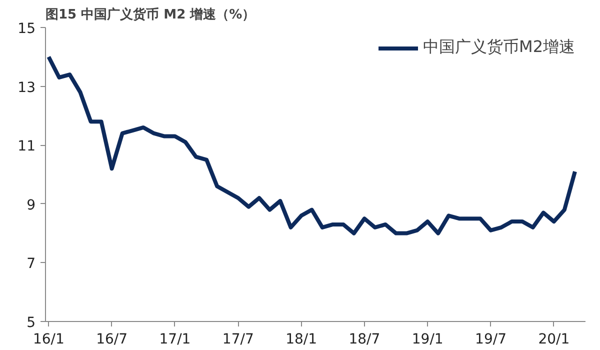 This screenshot has width=600, height=350. I want to click on x-tick-label: 19/1, so click(428, 340).